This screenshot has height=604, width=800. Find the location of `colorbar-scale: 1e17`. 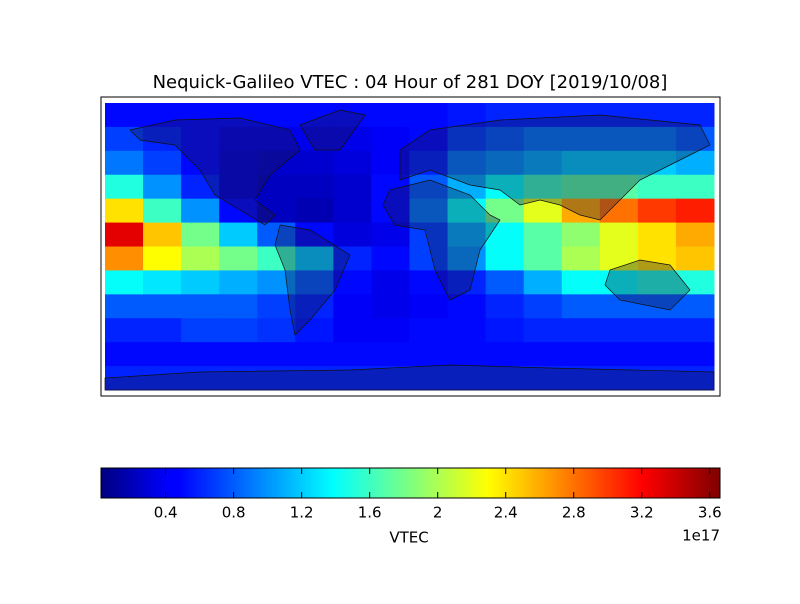

colorbar-scale: 1e17 is located at coordinates (701, 536).